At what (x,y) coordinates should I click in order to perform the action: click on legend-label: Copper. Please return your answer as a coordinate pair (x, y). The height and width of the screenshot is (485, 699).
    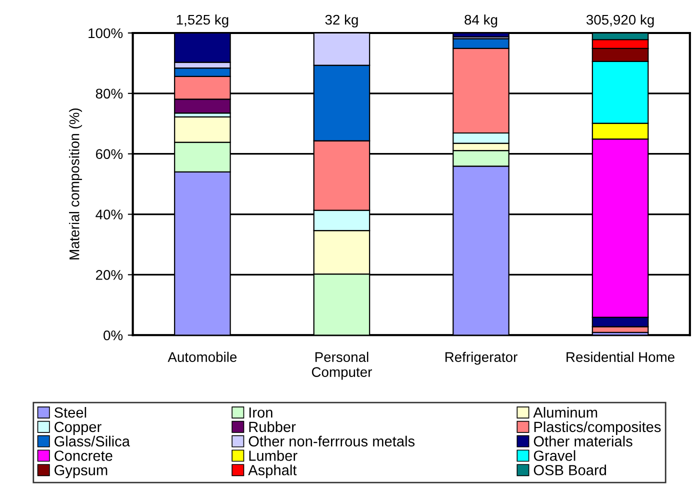
    Looking at the image, I should click on (78, 428).